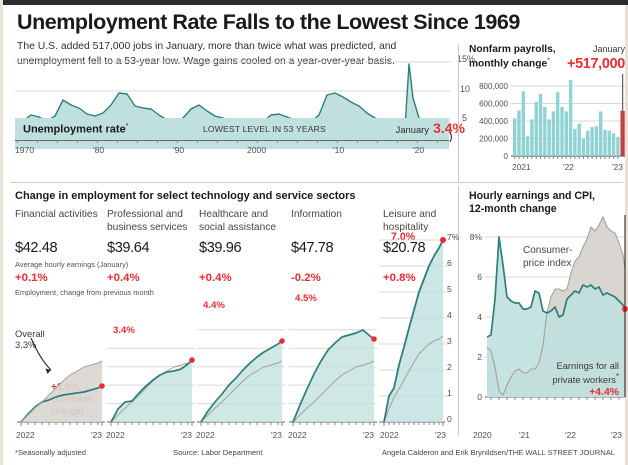 This screenshot has height=465, width=628. What do you see at coordinates (506, 156) in the screenshot?
I see `svg-text: 0` at bounding box center [506, 156].